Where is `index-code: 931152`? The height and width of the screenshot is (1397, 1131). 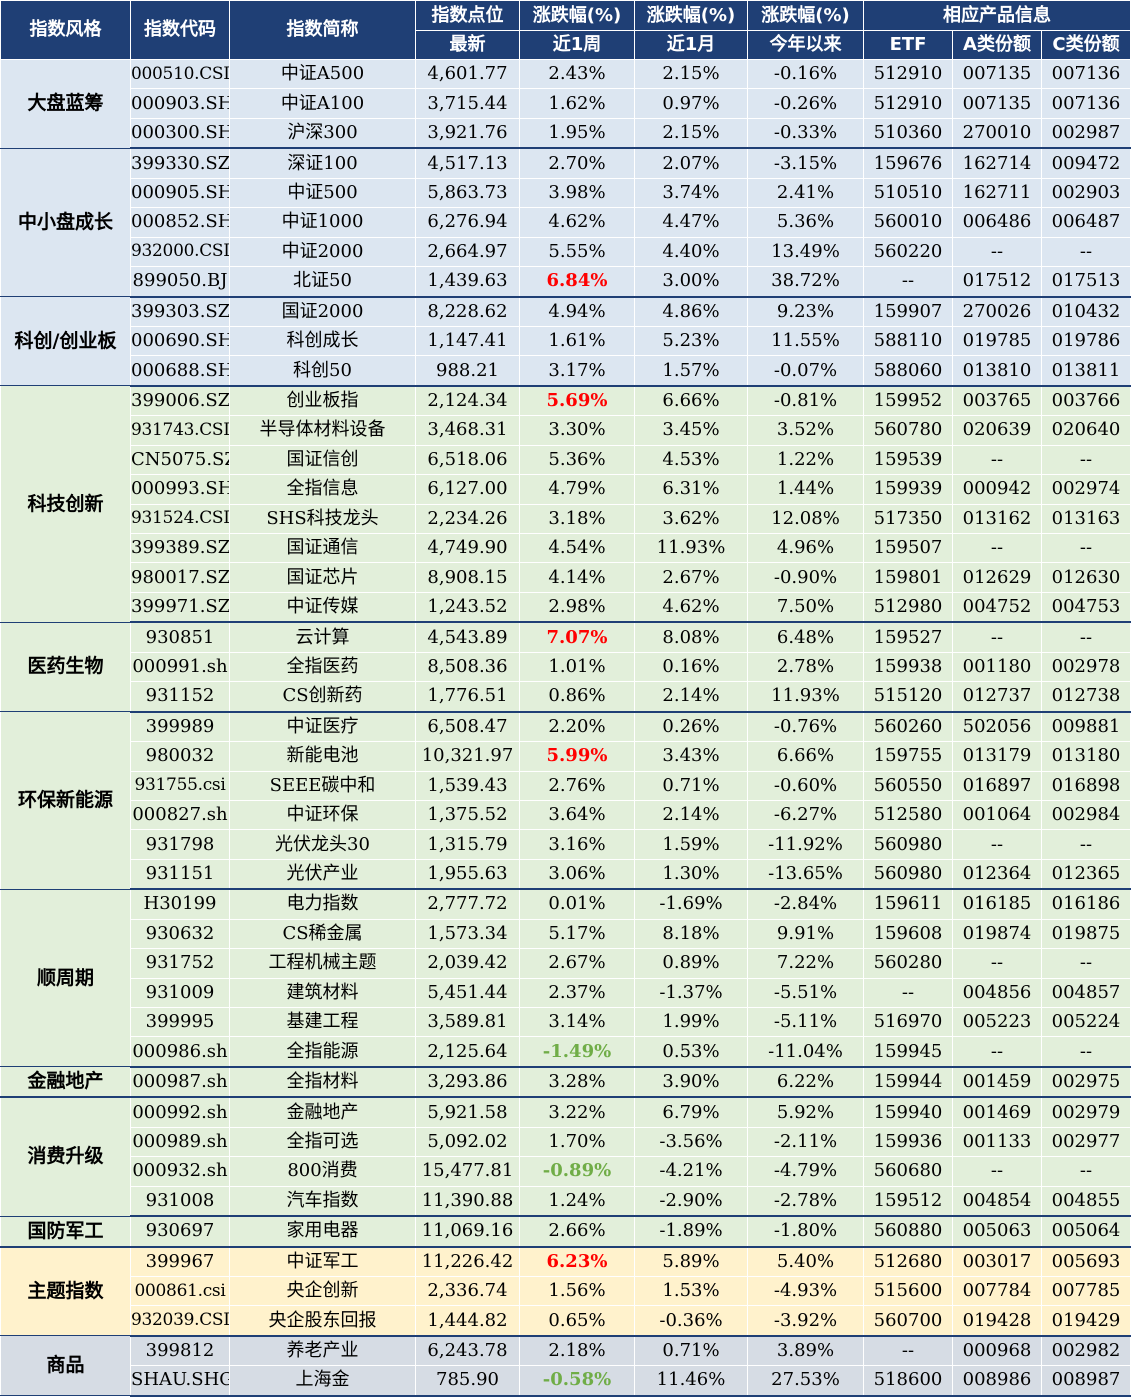 index-code: 931152 is located at coordinates (180, 697).